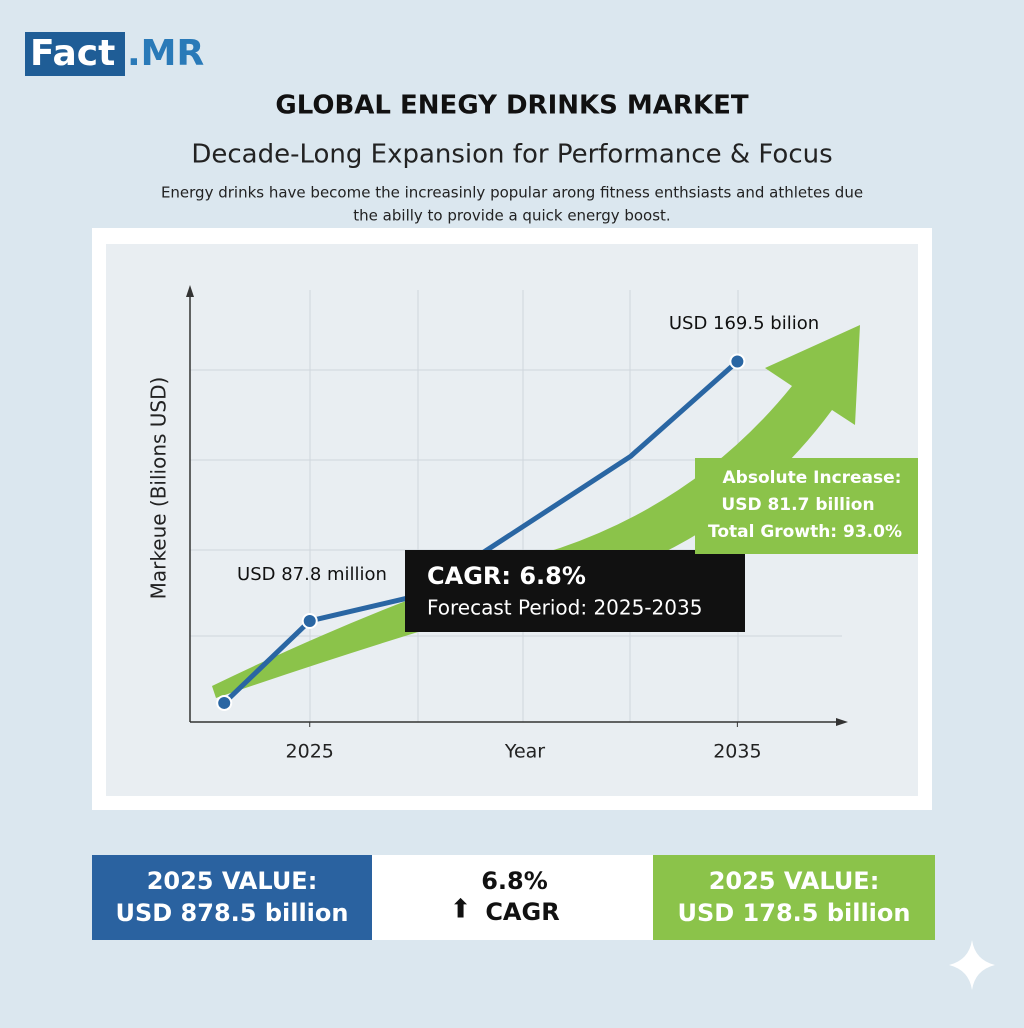  I want to click on period-label: Forecast Period: 2025-2035, so click(564, 608).